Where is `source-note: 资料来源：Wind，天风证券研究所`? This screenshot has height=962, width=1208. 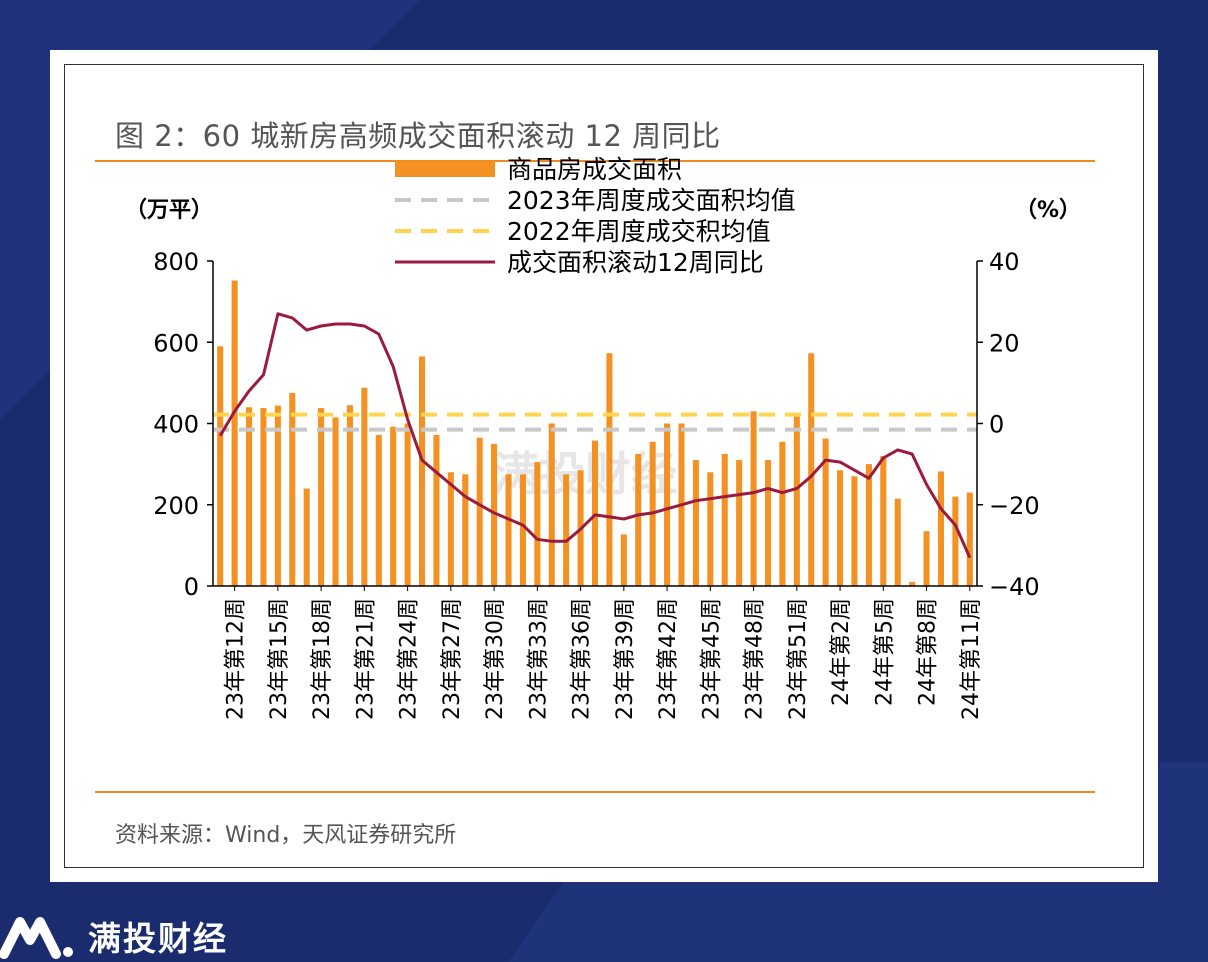 source-note: 资料来源：Wind，天风证券研究所 is located at coordinates (286, 835).